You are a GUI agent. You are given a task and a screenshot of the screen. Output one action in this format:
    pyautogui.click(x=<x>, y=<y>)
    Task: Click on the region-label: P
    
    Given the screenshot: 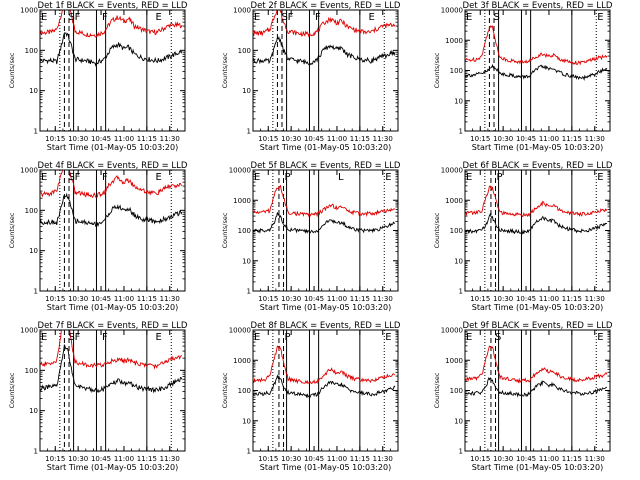 What is the action you would take?
    pyautogui.click(x=500, y=177)
    